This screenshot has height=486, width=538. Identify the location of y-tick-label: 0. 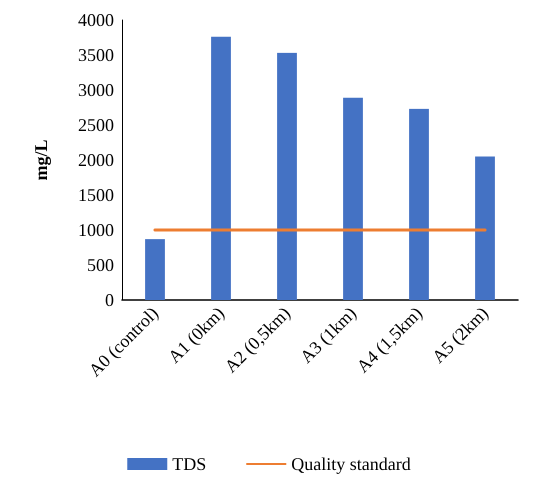
(109, 300).